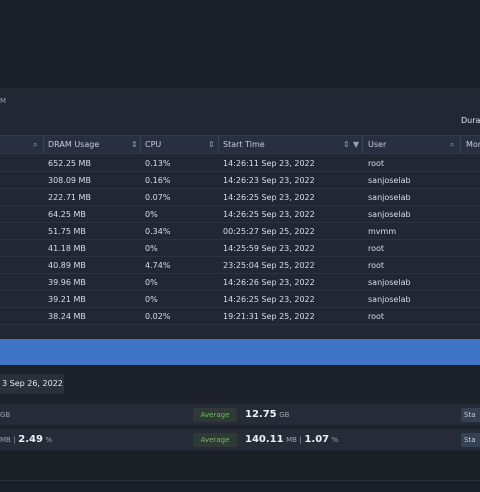 The image size is (480, 492). What do you see at coordinates (69, 163) in the screenshot?
I see `cell-dram: 652.25 MB` at bounding box center [69, 163].